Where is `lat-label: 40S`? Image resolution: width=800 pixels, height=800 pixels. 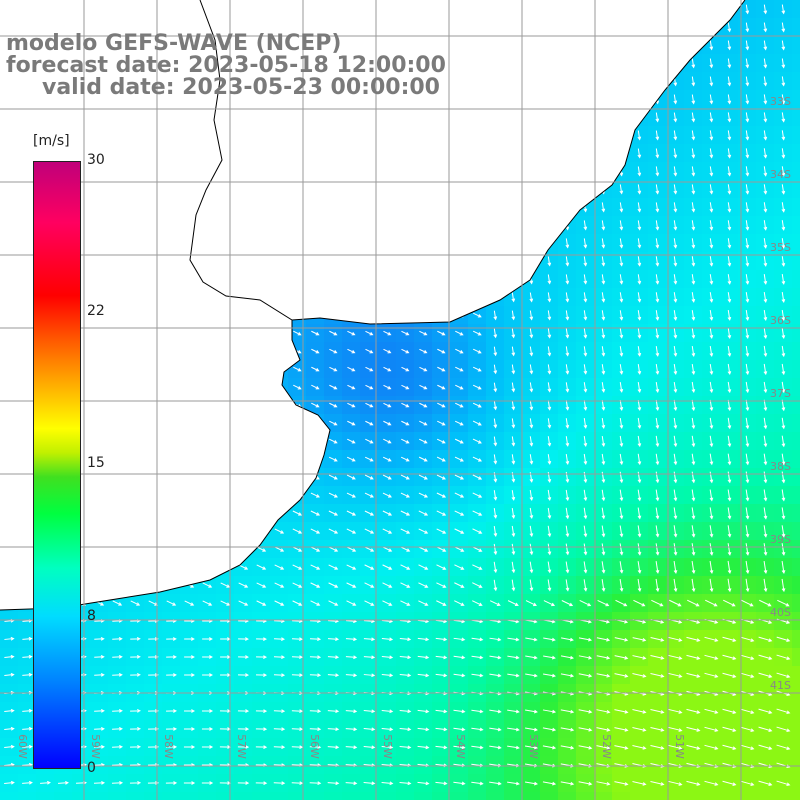
lat-label: 40S is located at coordinates (780, 612).